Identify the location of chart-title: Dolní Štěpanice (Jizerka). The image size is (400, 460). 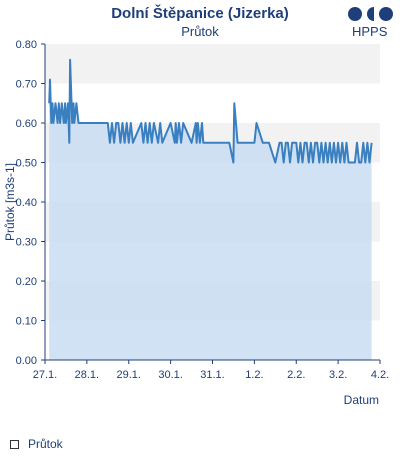
(200, 13).